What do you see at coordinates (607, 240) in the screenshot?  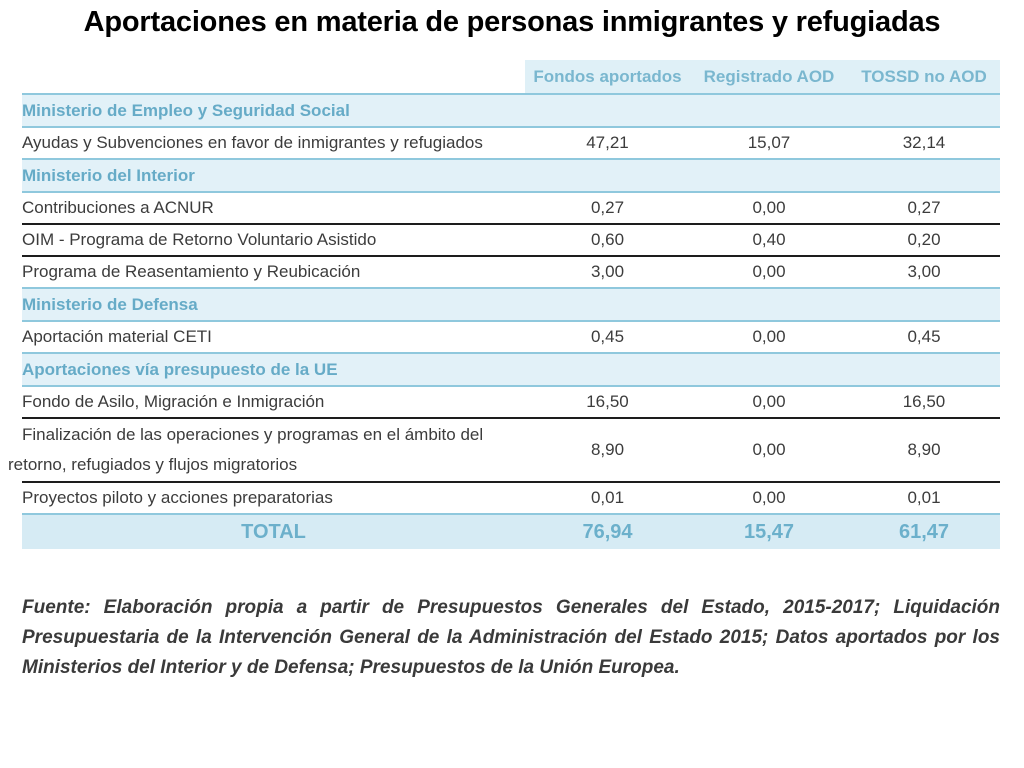 I see `cell-fondos: 0,60` at bounding box center [607, 240].